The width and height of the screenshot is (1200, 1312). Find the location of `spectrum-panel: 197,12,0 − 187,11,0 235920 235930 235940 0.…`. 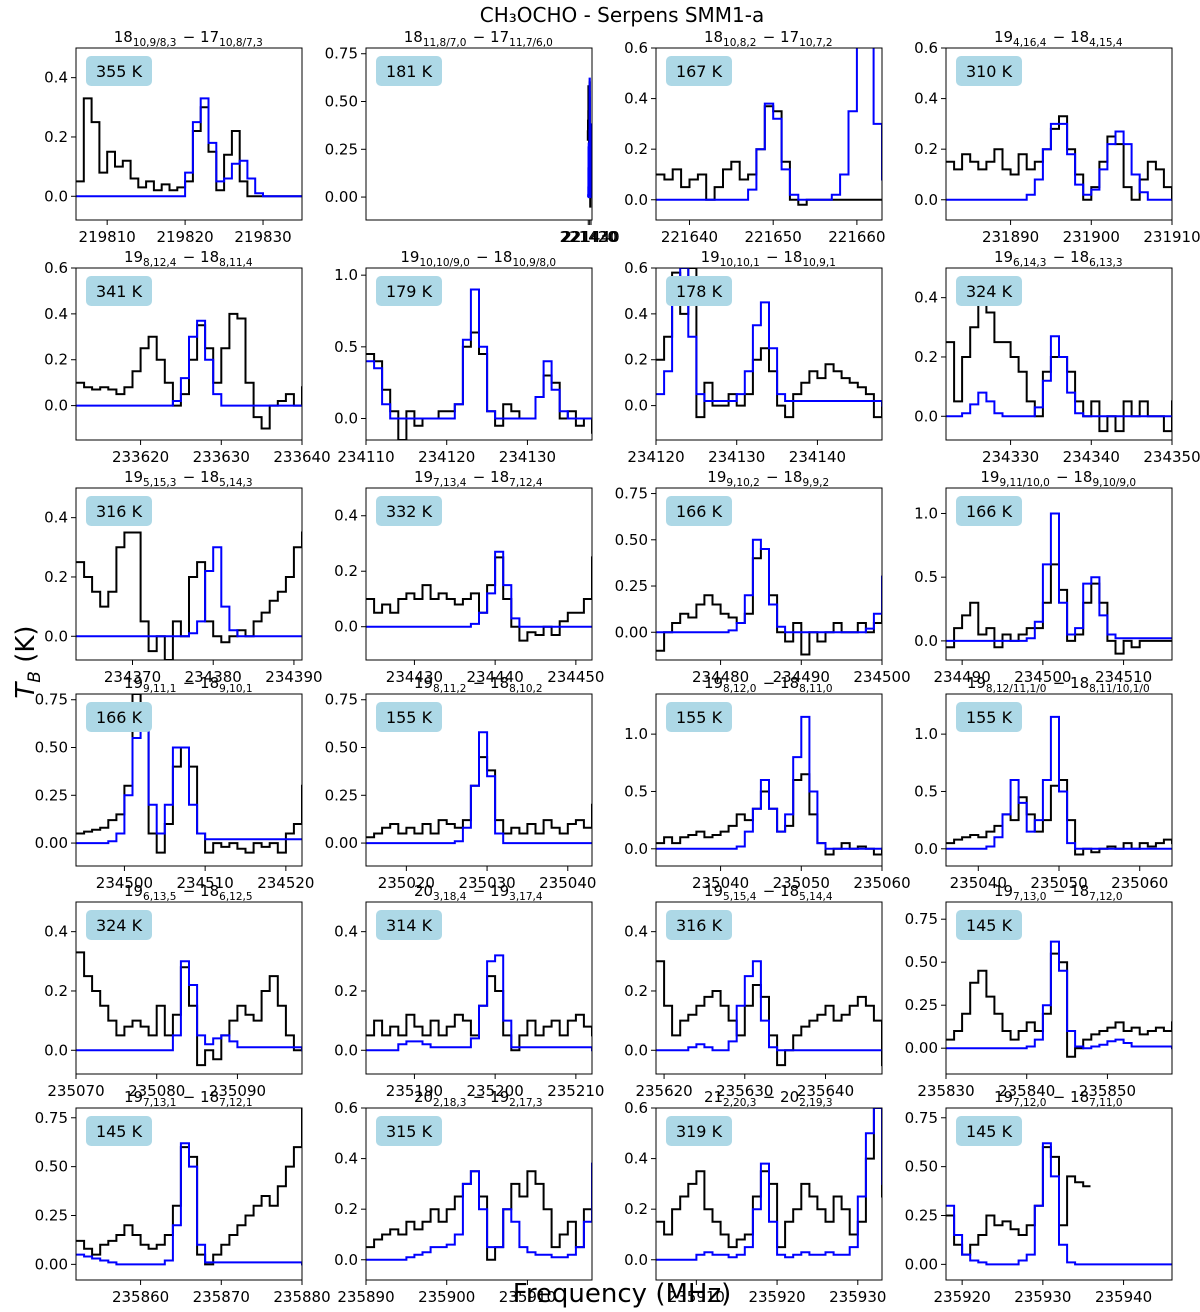

spectrum-panel: 197,12,0 − 187,11,0 235920 235930 235940 0.… is located at coordinates (1039, 1197).